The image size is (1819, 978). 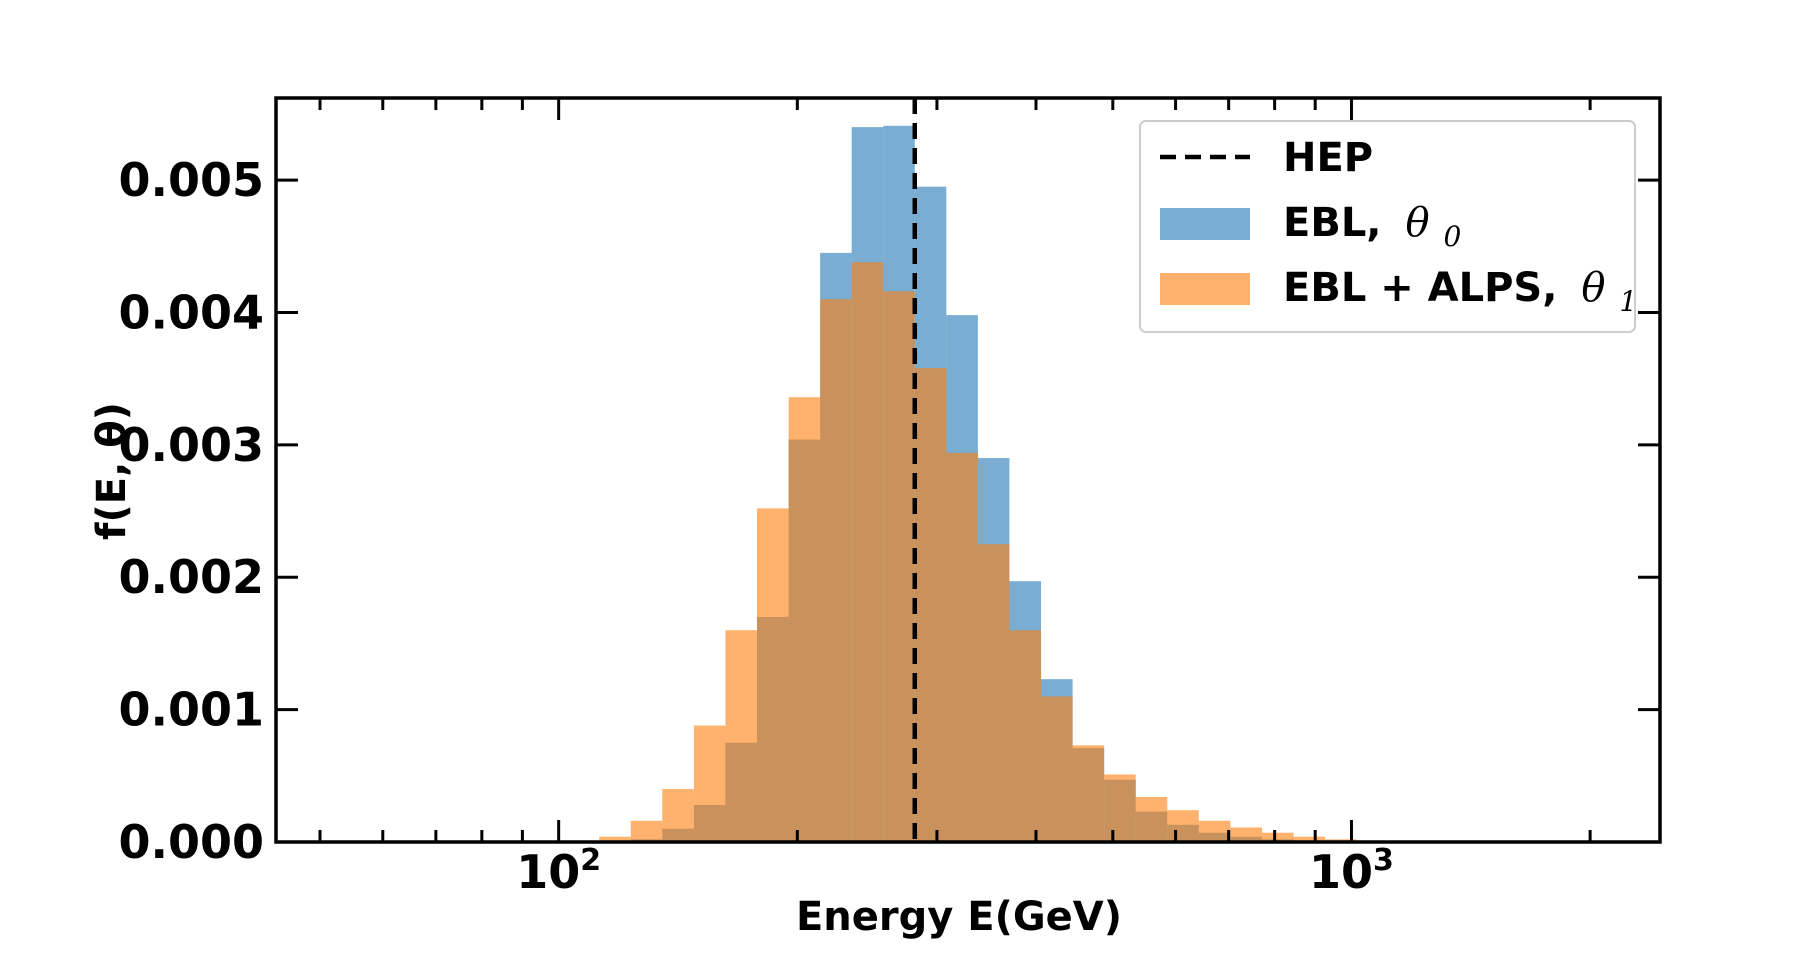 I want to click on legend-ebl-alps-subscript: 1, so click(x=1628, y=301).